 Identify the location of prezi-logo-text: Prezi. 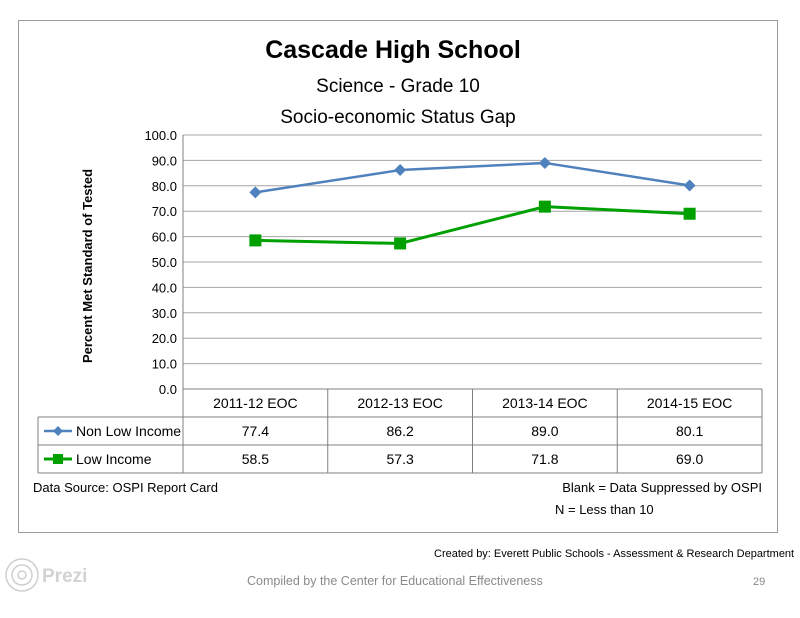
(64, 576).